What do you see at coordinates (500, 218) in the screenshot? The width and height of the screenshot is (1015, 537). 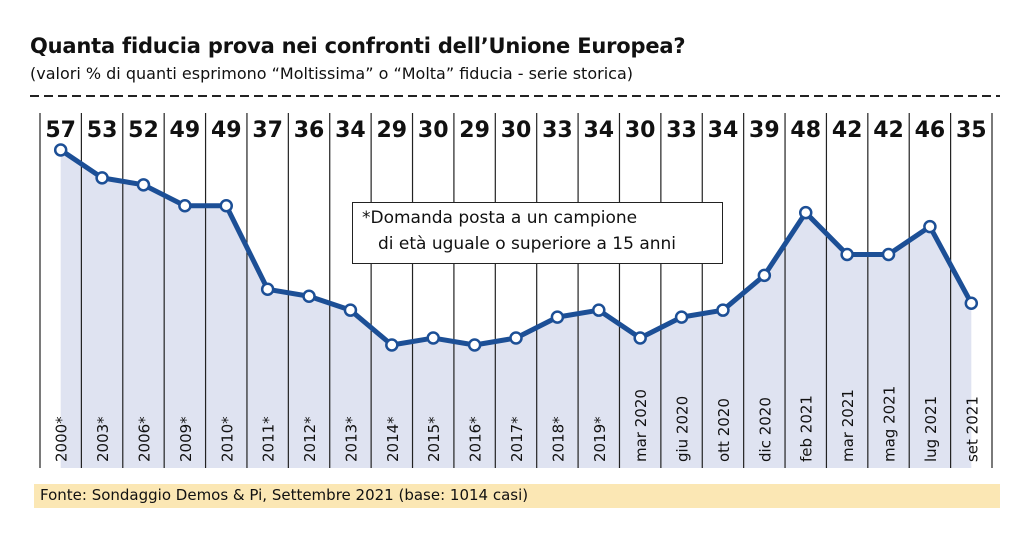 I see `annotation-line-1: *Domanda posta a un campione` at bounding box center [500, 218].